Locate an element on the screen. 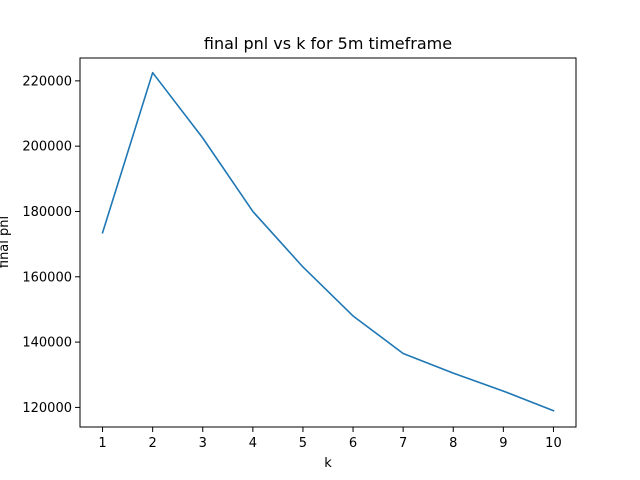 This screenshot has width=640, height=480. y-tick-label: 200000 is located at coordinates (47, 147).